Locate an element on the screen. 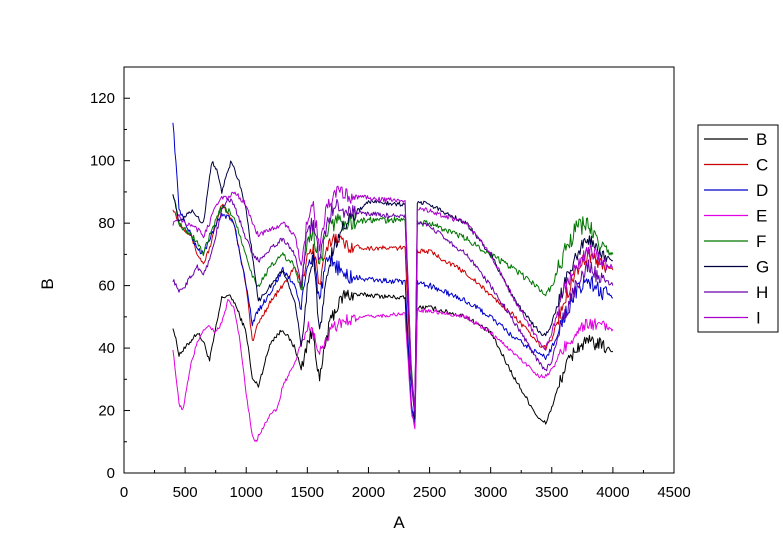 This screenshot has height=553, width=783. x-tick-label: 0 is located at coordinates (124, 492).